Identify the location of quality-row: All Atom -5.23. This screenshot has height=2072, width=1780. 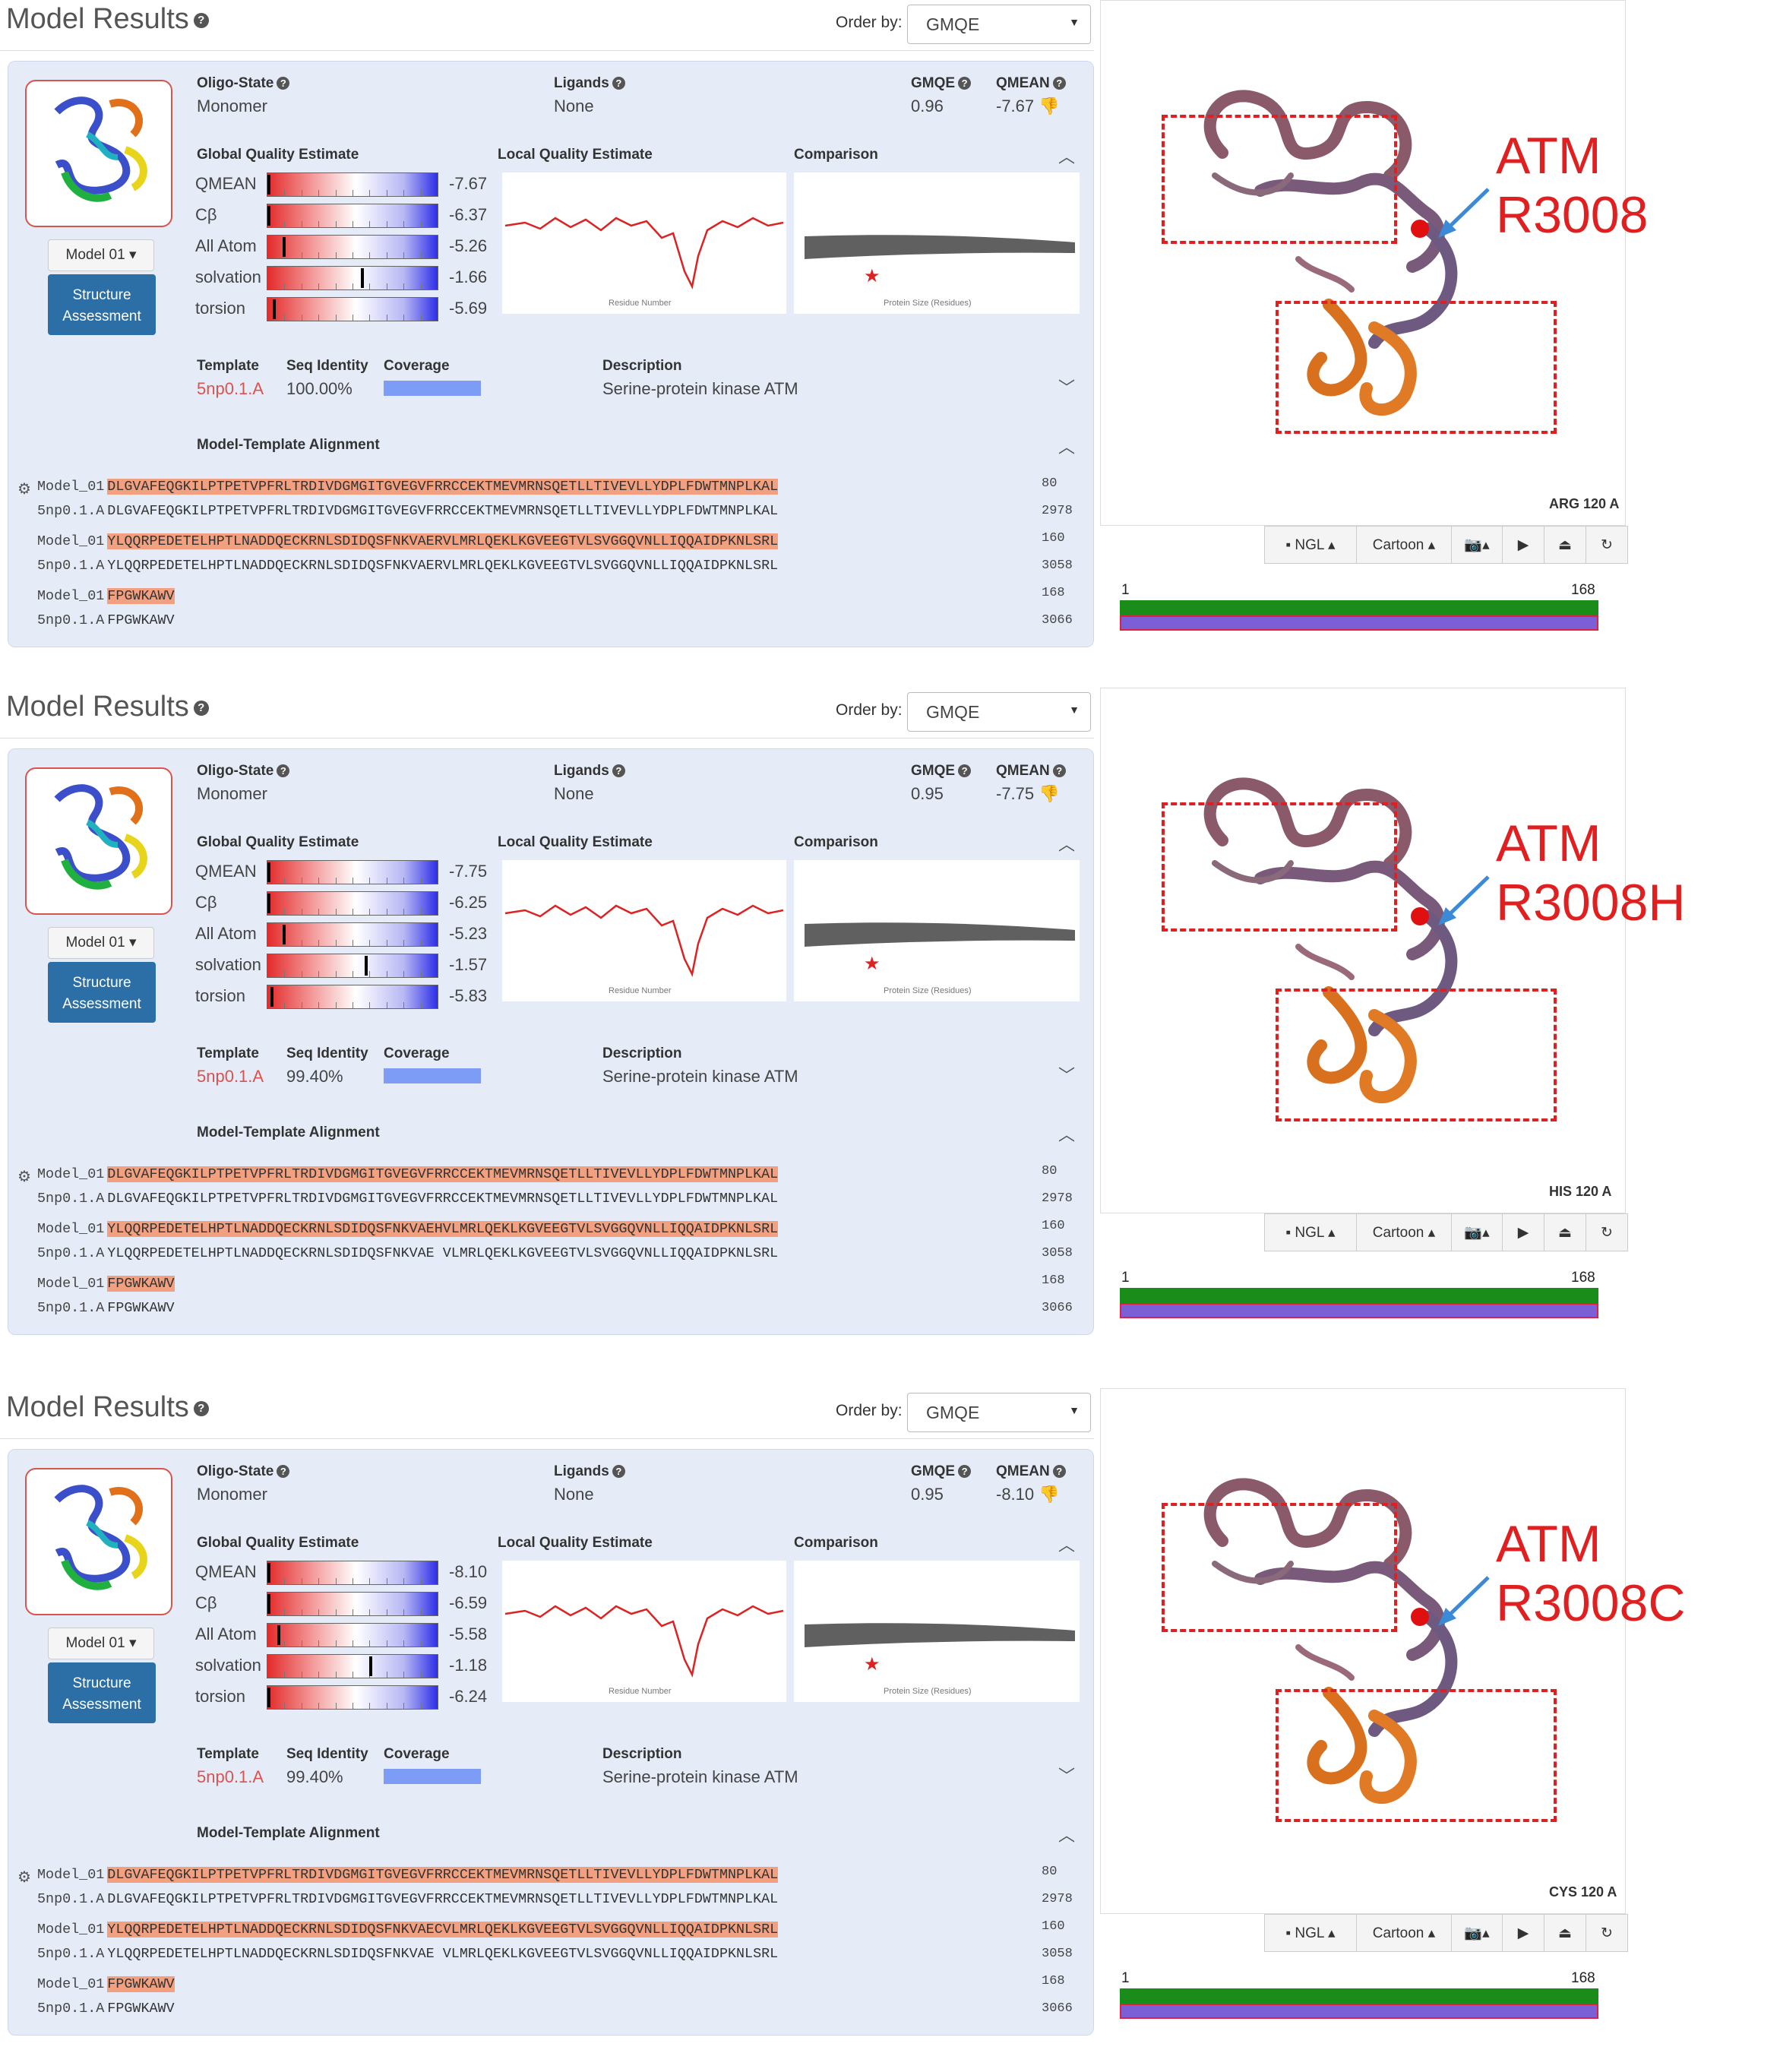
(347, 933).